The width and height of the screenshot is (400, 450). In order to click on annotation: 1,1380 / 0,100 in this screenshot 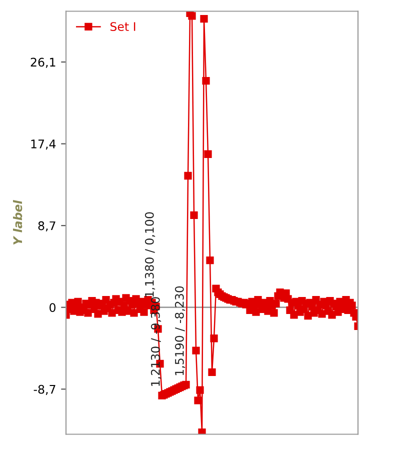, I will do `click(150, 254)`.